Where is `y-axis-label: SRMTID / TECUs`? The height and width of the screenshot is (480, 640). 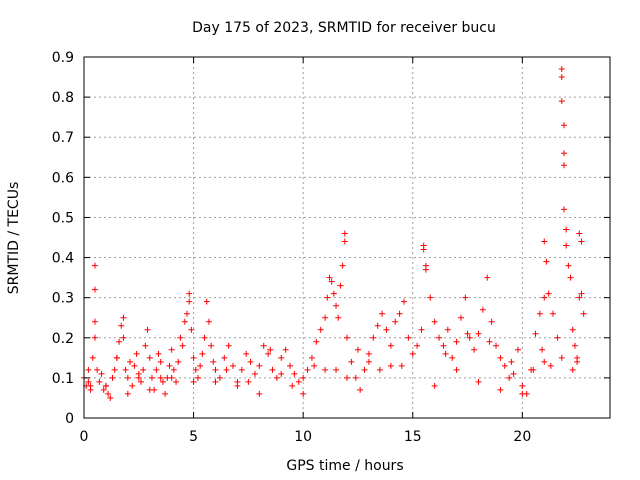
y-axis-label: SRMTID / TECUs is located at coordinates (14, 238).